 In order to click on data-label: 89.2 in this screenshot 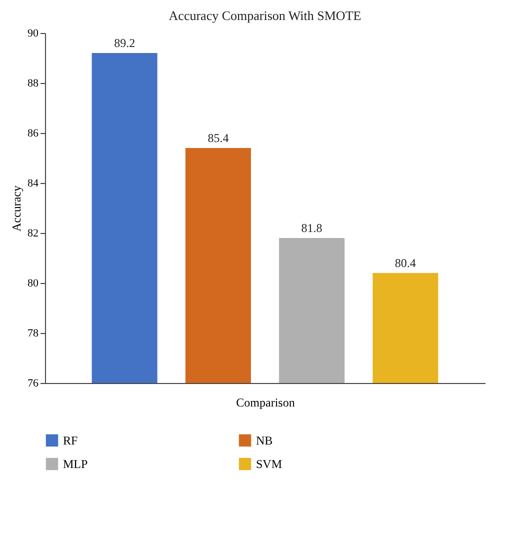, I will do `click(125, 43)`.